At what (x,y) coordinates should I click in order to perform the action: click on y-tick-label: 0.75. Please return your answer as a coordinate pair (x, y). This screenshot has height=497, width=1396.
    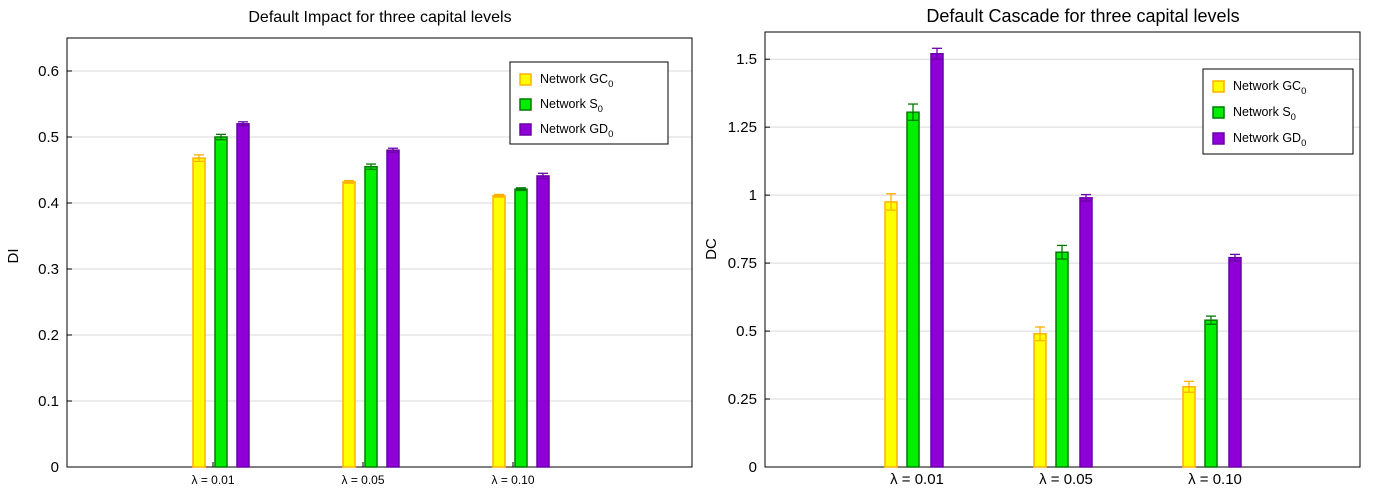
    Looking at the image, I should click on (742, 263).